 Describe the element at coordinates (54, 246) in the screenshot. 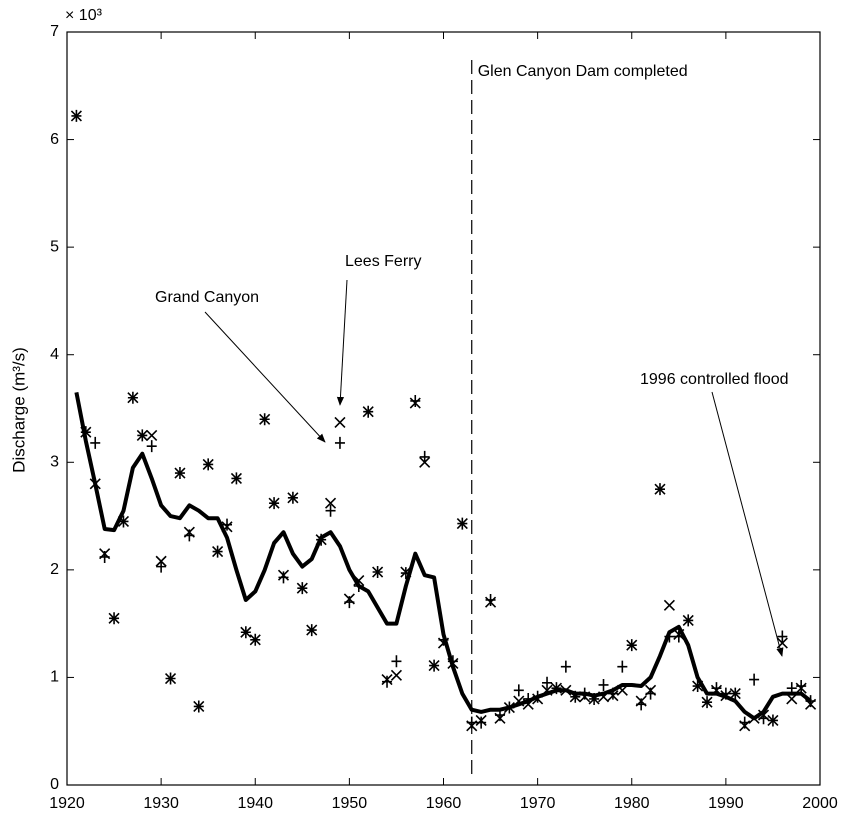

I see `y-tick-label: 5` at that location.